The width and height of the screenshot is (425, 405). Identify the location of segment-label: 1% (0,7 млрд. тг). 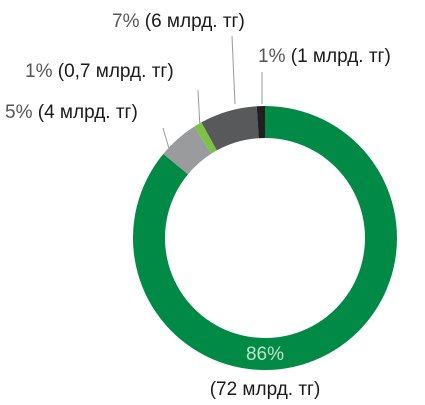
(99, 71).